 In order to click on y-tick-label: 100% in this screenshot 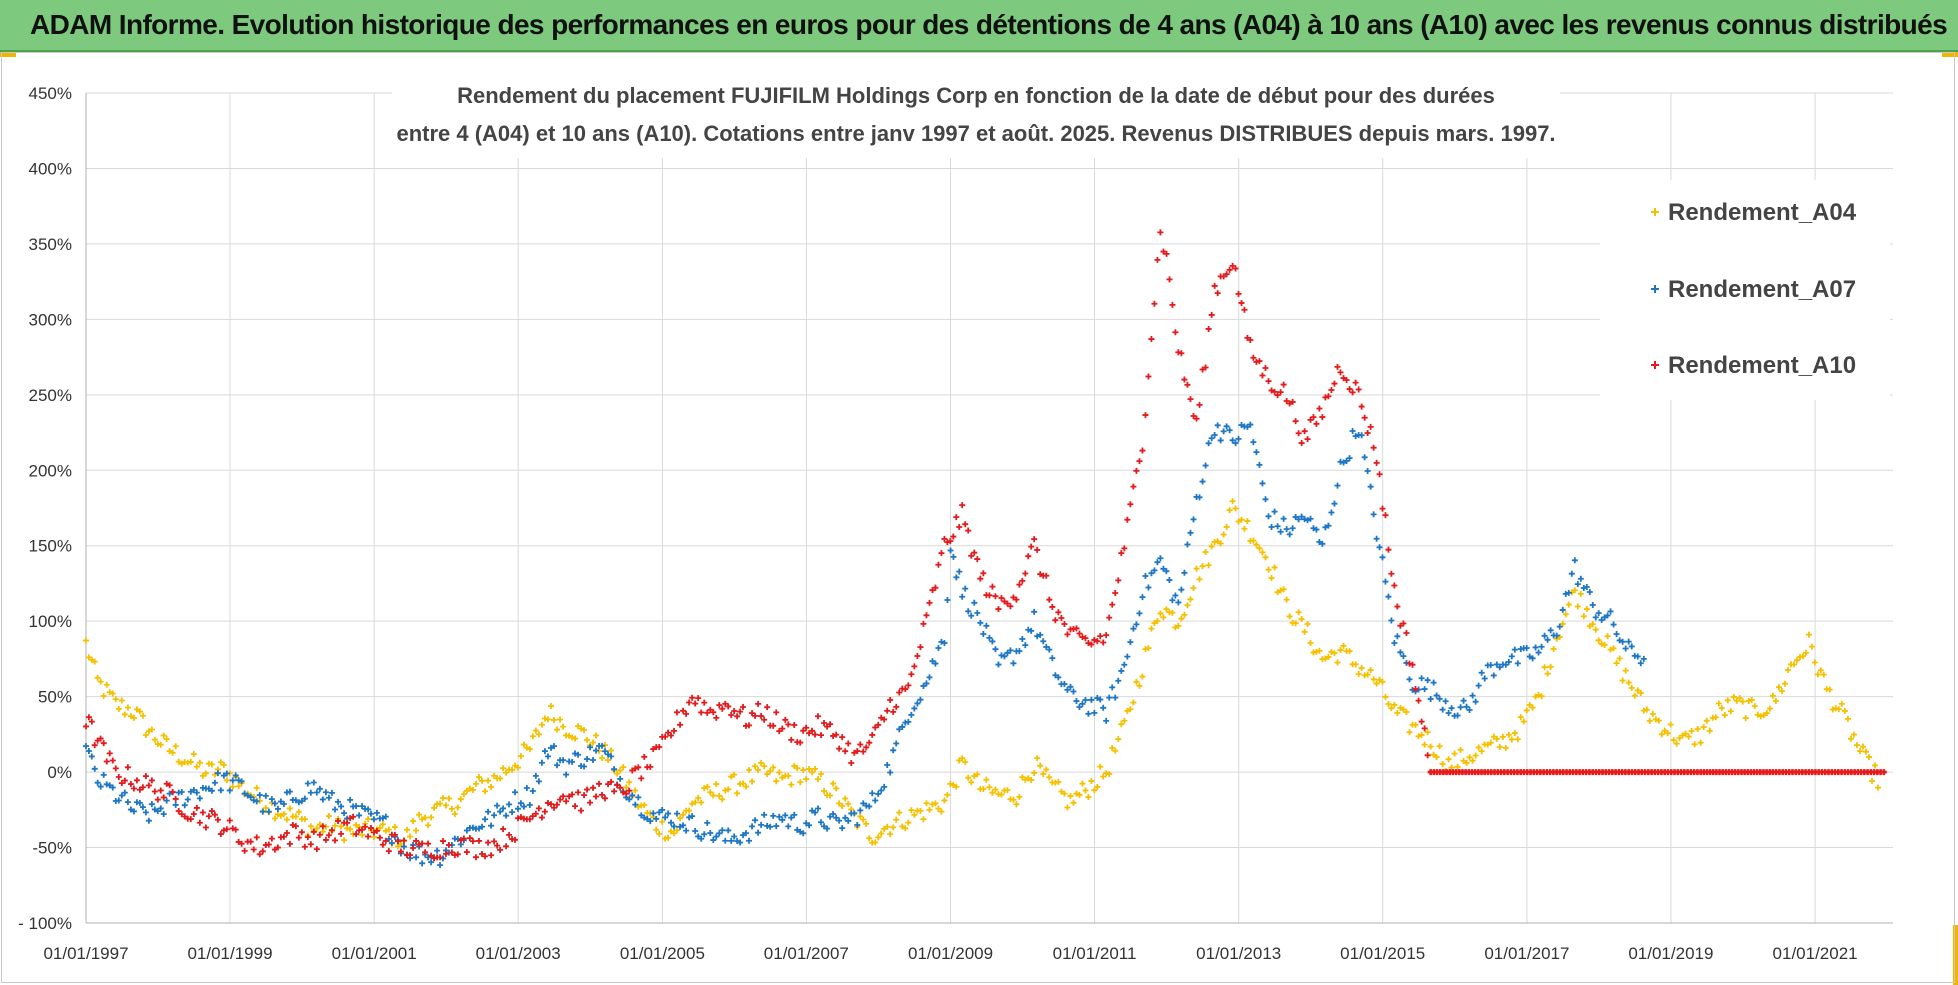, I will do `click(50, 621)`.